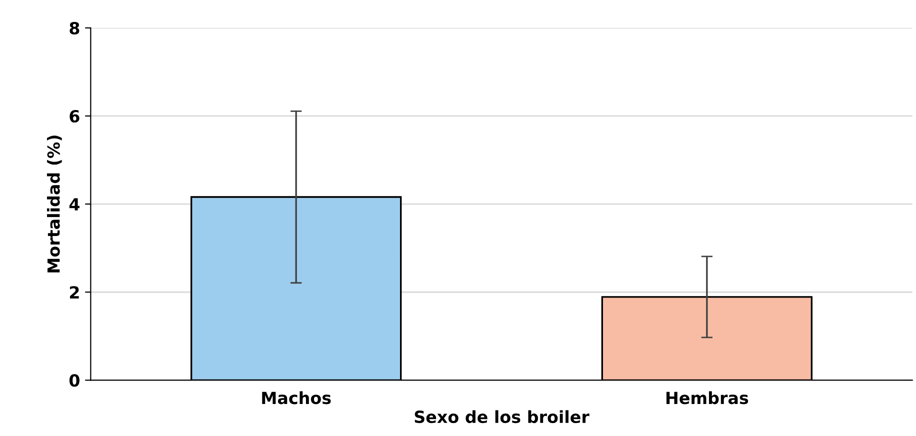  What do you see at coordinates (74, 292) in the screenshot?
I see `y-tick-label: 2` at bounding box center [74, 292].